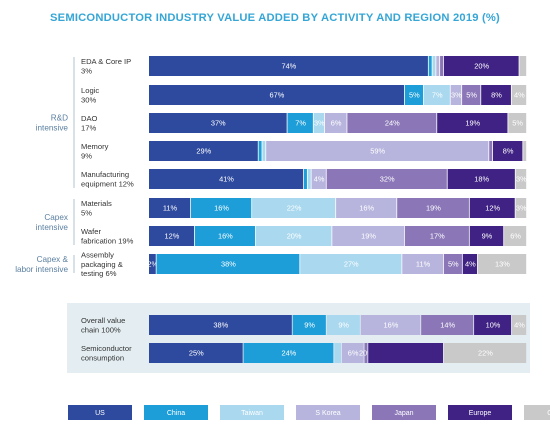 This screenshot has height=431, width=550. Describe the element at coordinates (548, 413) in the screenshot. I see `legend-label: Other` at that location.